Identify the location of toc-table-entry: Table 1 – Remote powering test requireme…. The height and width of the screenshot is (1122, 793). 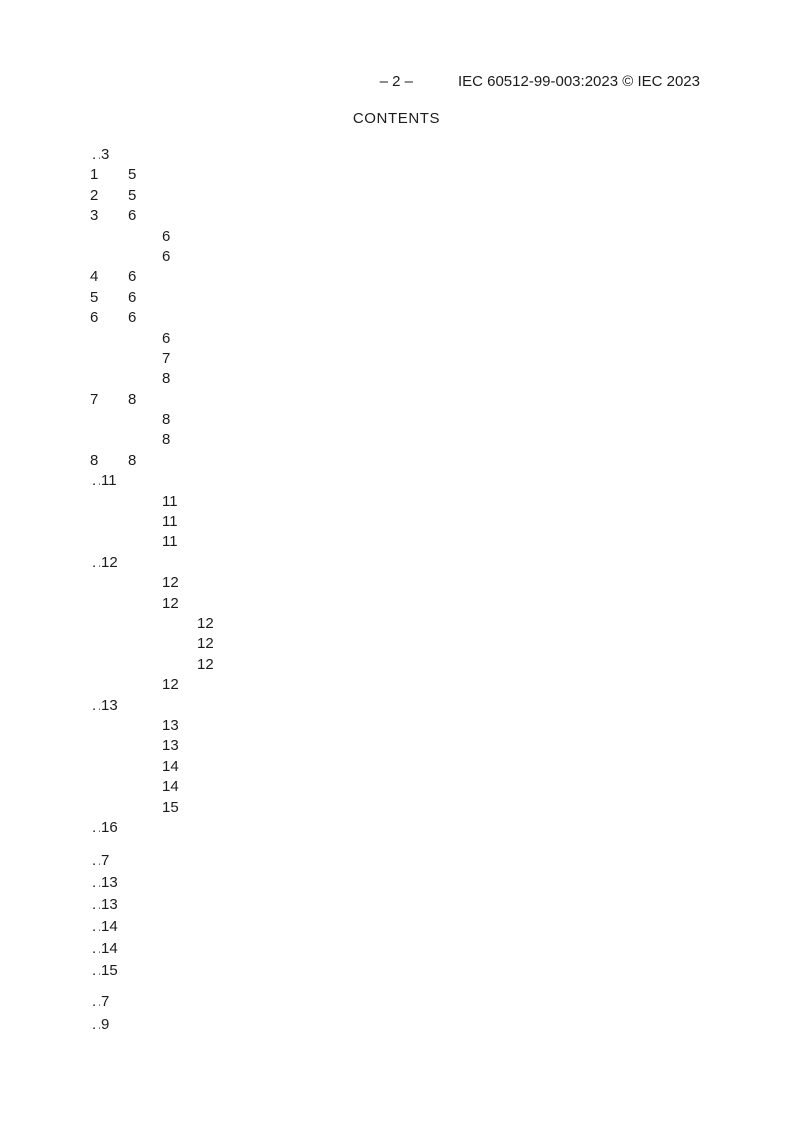
(441, 1056).